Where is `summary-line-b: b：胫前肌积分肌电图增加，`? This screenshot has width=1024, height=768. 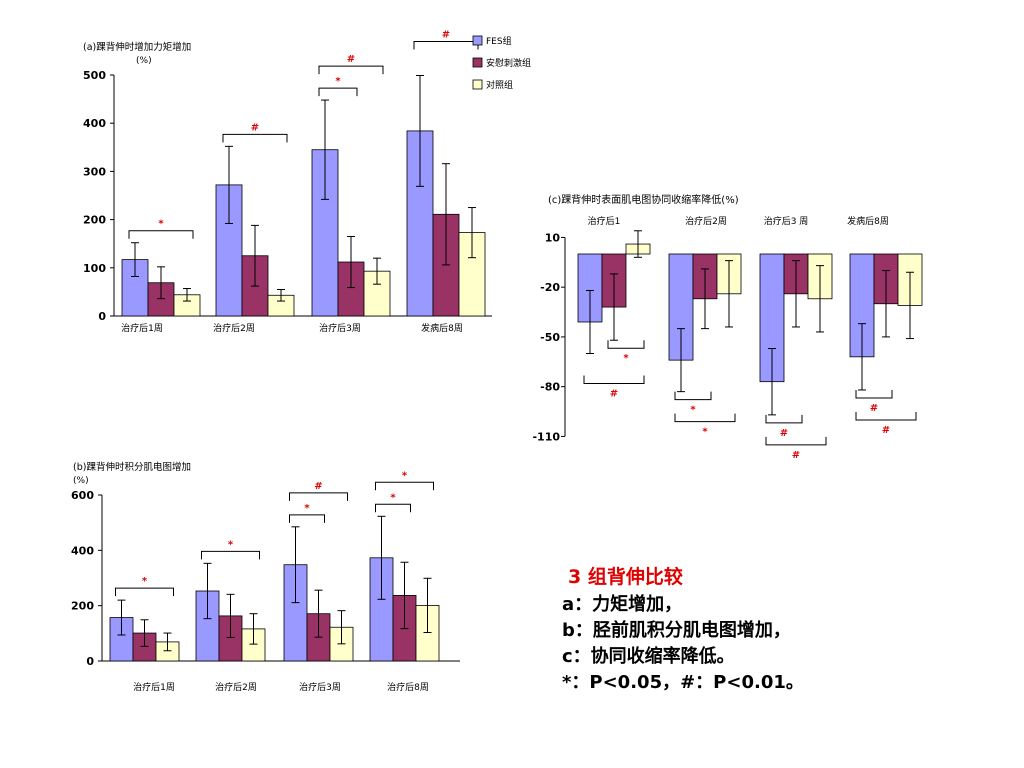
summary-line-b: b：胫前肌积分肌电图增加， is located at coordinates (676, 630).